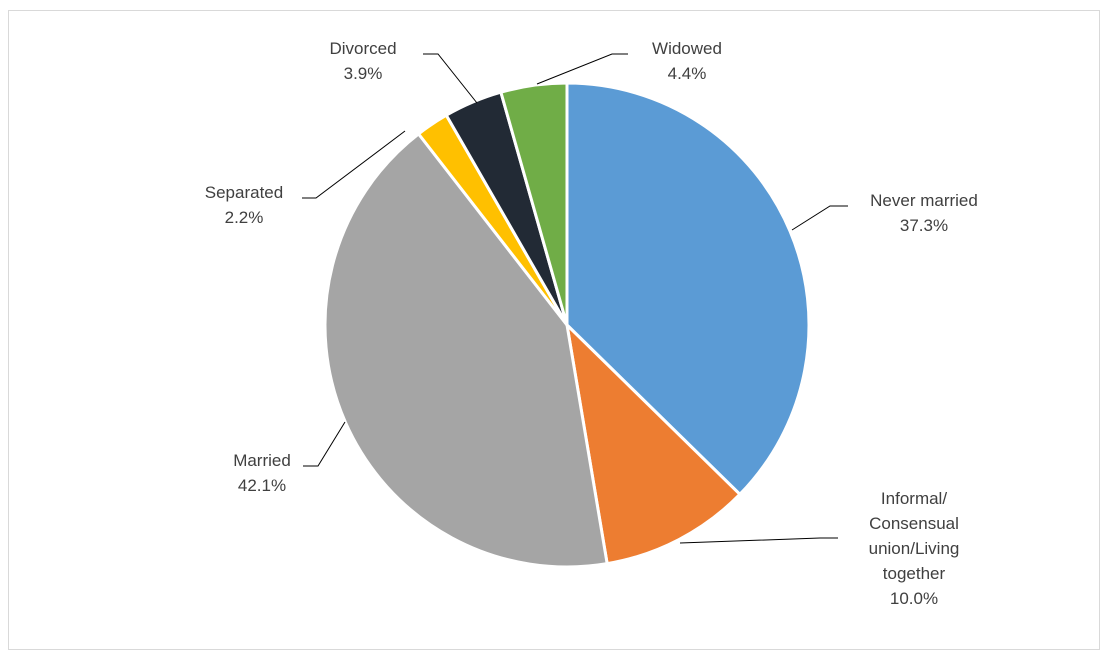 This screenshot has width=1109, height=650. I want to click on data-label: Separated 2.2%, so click(244, 205).